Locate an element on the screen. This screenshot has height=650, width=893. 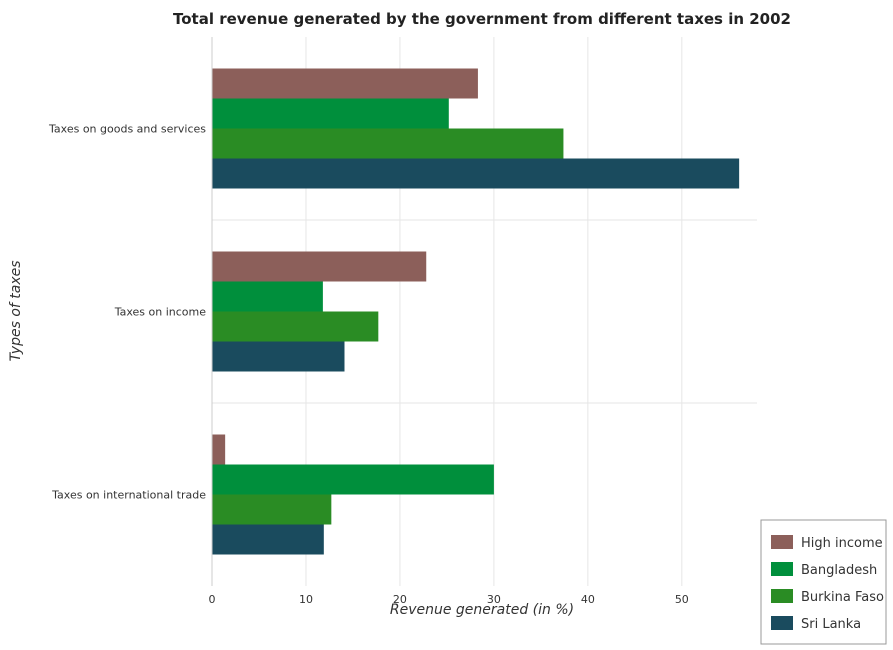
y-category-label: Taxes on international trade is located at coordinates (128, 495).